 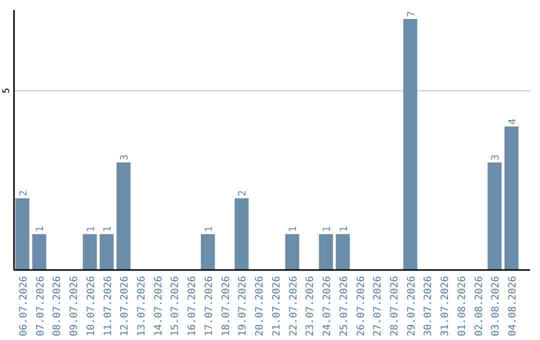 What do you see at coordinates (74, 306) in the screenshot?
I see `x-tick-label: 09.07.2026` at bounding box center [74, 306].